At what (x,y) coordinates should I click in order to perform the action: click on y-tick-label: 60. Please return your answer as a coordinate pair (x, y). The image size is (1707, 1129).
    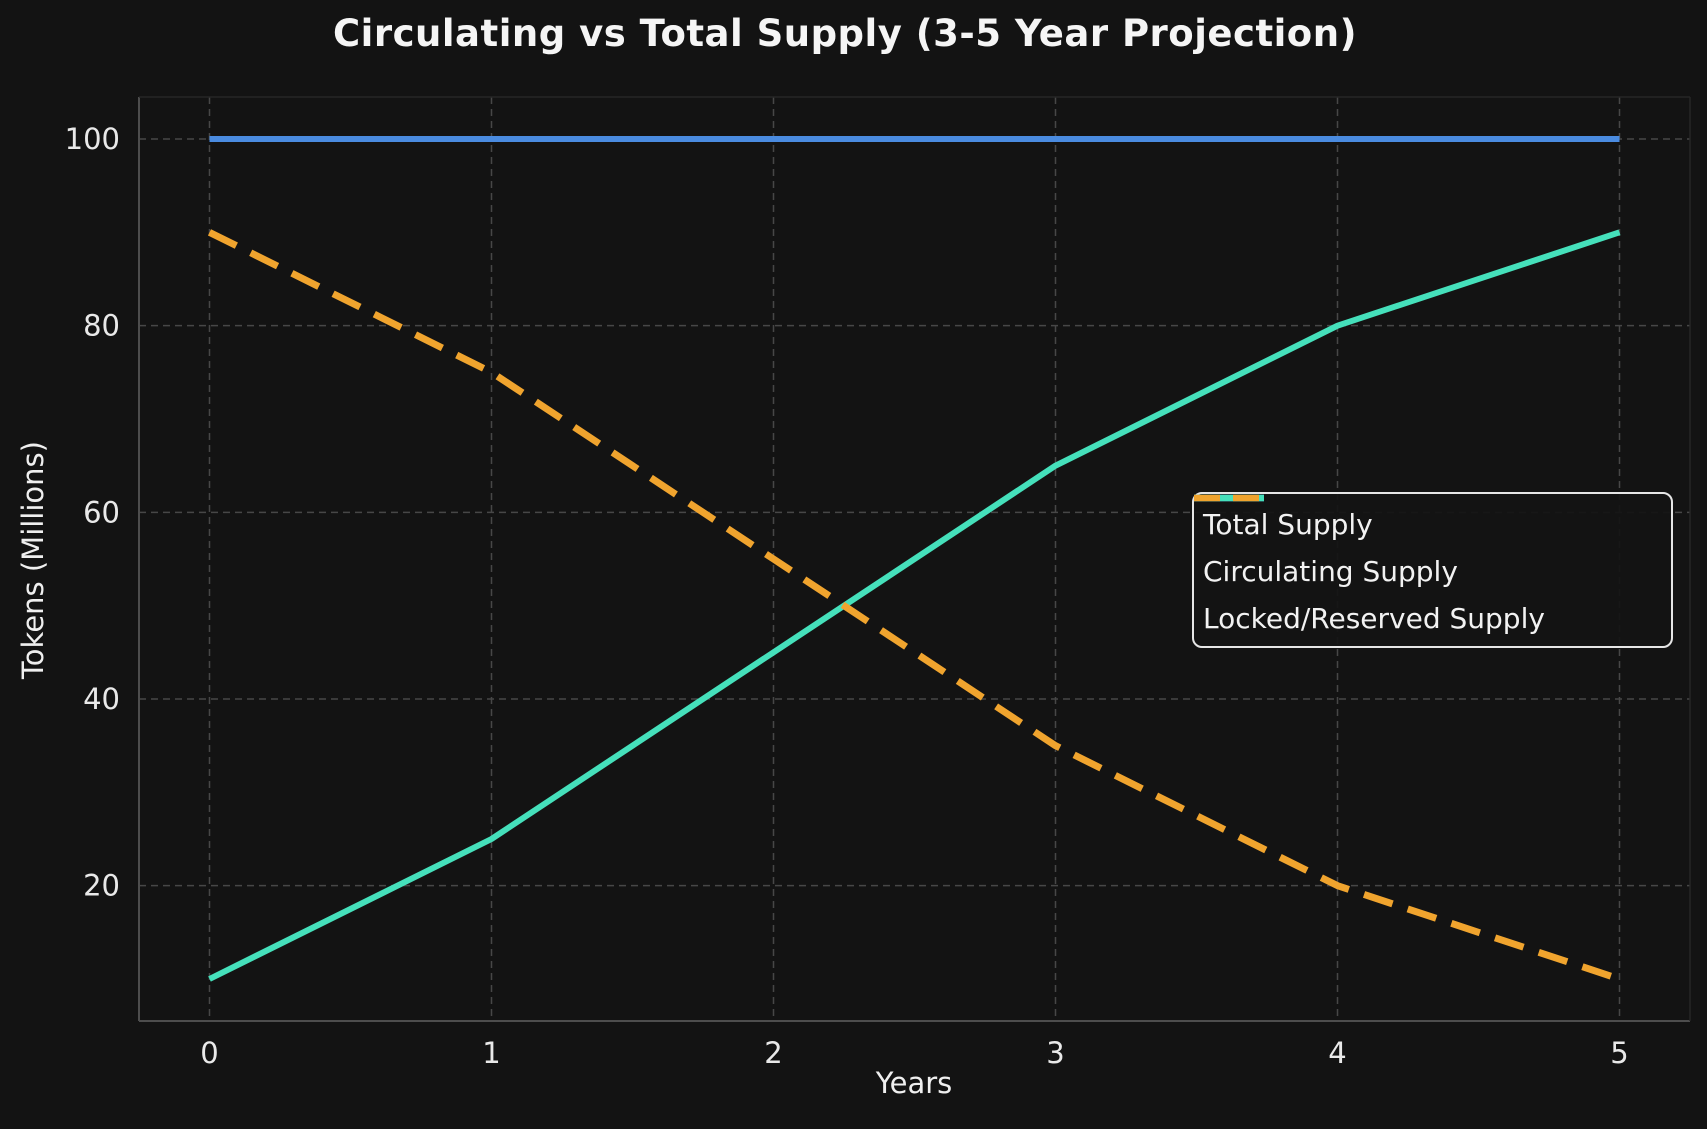
    Looking at the image, I should click on (101, 512).